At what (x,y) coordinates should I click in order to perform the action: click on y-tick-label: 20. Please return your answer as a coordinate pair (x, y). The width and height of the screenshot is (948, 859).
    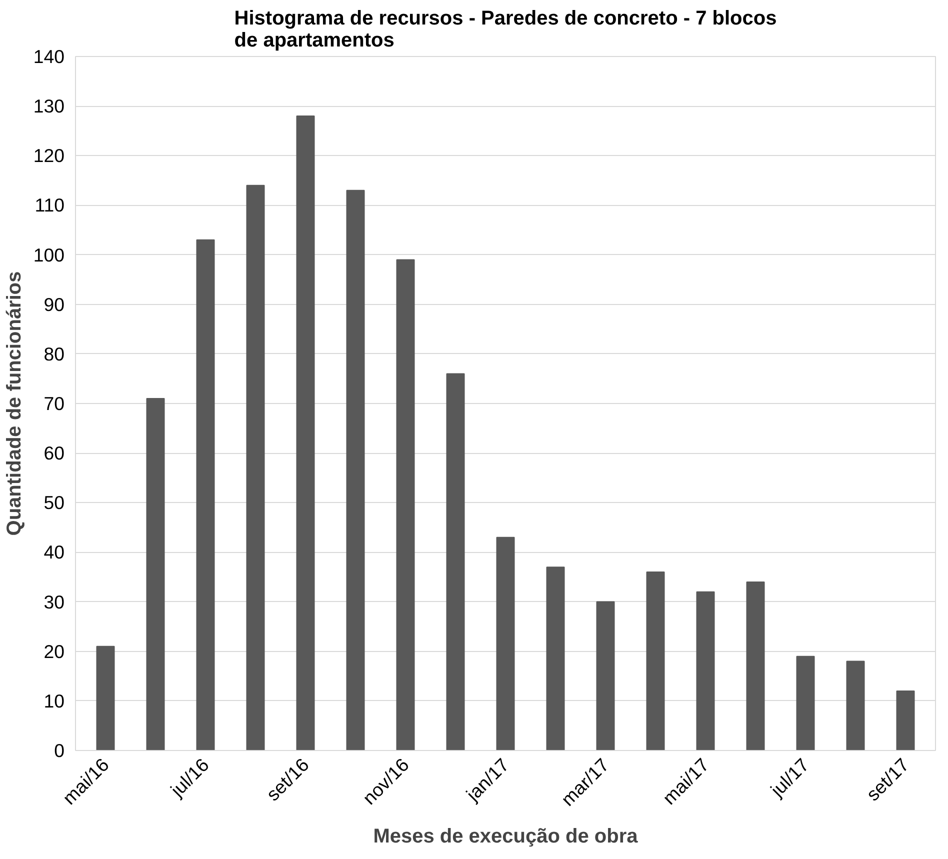
    Looking at the image, I should click on (54, 651).